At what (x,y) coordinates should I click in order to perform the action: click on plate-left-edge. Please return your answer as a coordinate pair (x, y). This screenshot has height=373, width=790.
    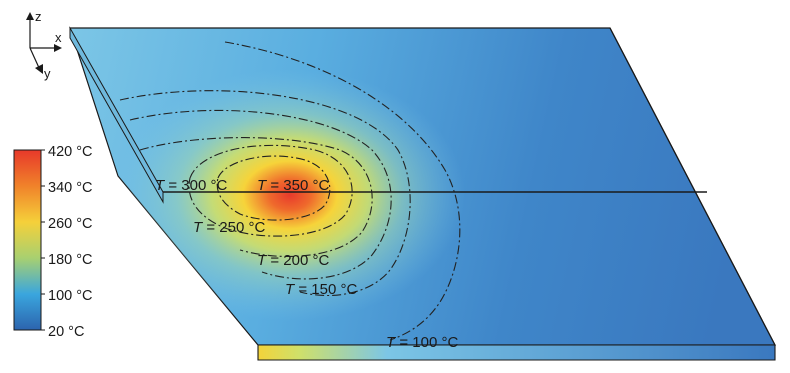
    Looking at the image, I should click on (116, 115).